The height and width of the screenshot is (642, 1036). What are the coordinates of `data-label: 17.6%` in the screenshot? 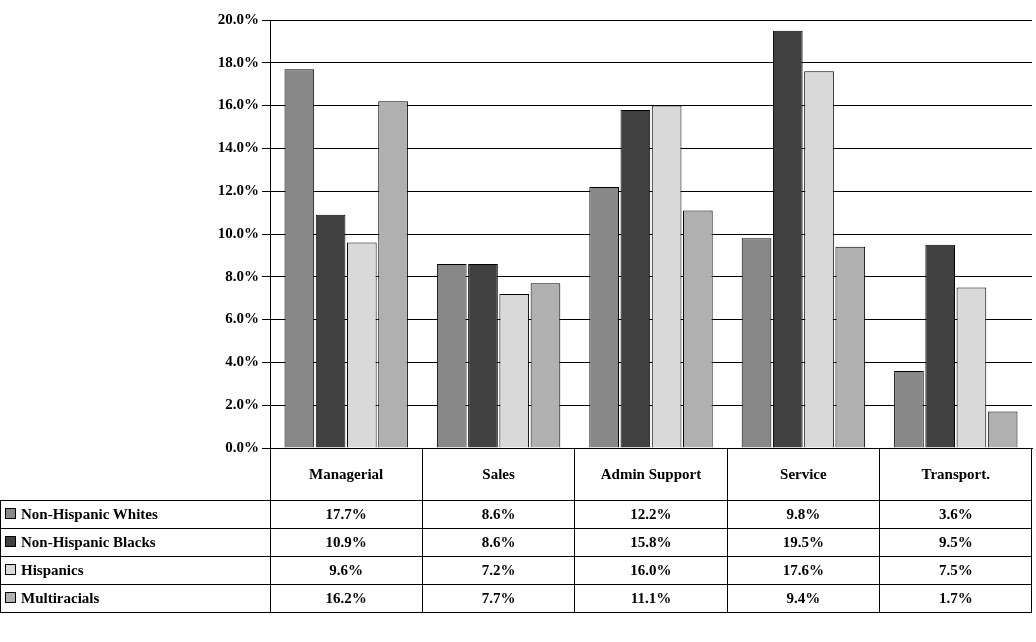 It's located at (803, 570).